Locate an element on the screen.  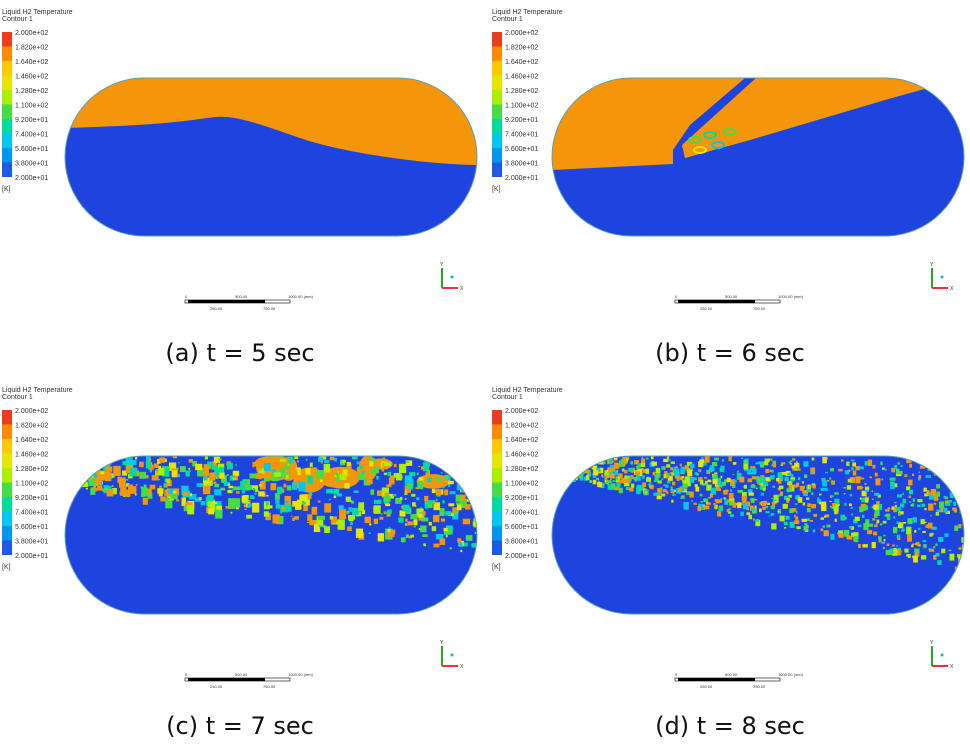
axis-label: Y is located at coordinates (442, 643).